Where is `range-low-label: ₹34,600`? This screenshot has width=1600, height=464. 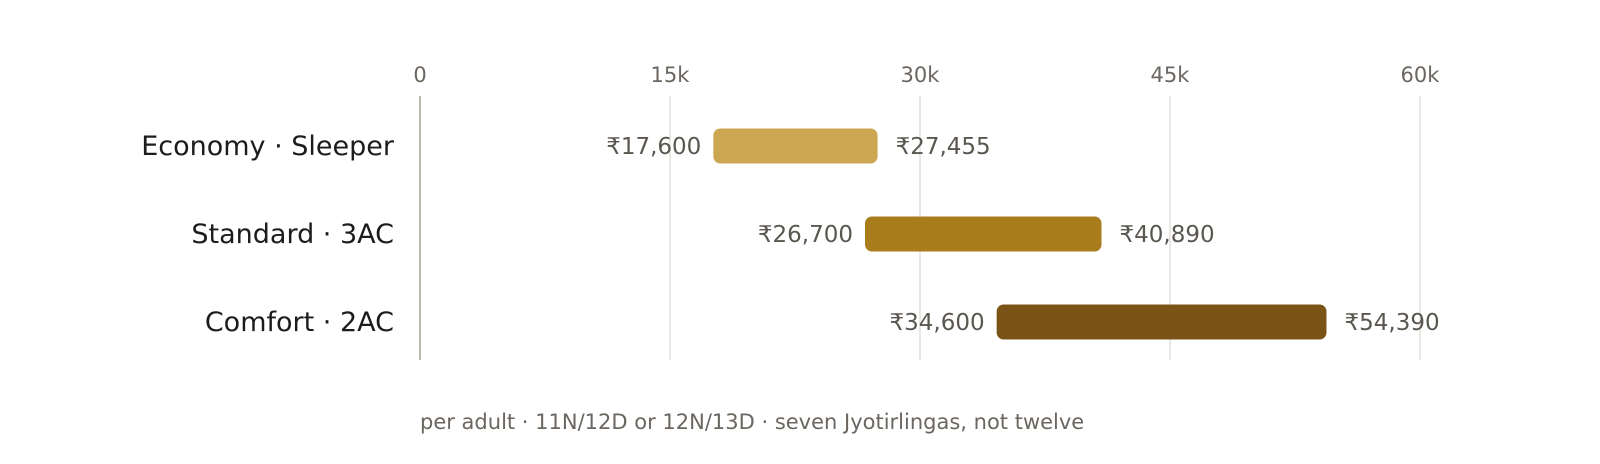
range-low-label: ₹34,600 is located at coordinates (937, 323).